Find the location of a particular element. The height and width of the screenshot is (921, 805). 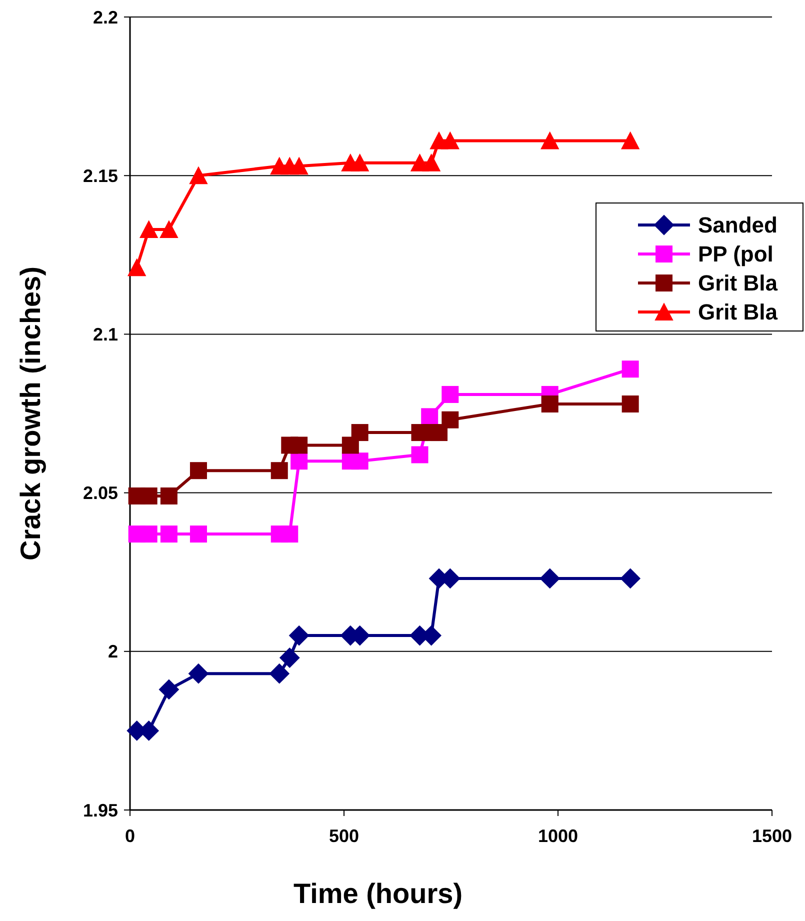

y-tick-label: 2.15 is located at coordinates (100, 176).